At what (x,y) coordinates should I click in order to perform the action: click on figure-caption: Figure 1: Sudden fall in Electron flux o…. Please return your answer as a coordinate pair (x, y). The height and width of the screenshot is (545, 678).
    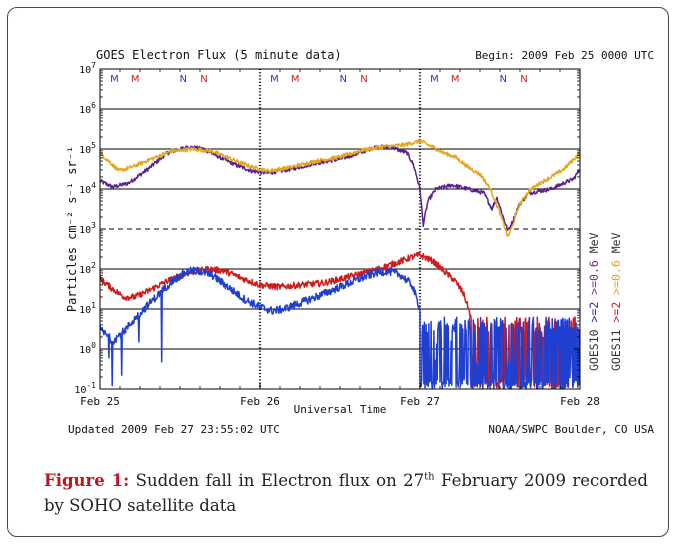
    Looking at the image, I should click on (346, 493).